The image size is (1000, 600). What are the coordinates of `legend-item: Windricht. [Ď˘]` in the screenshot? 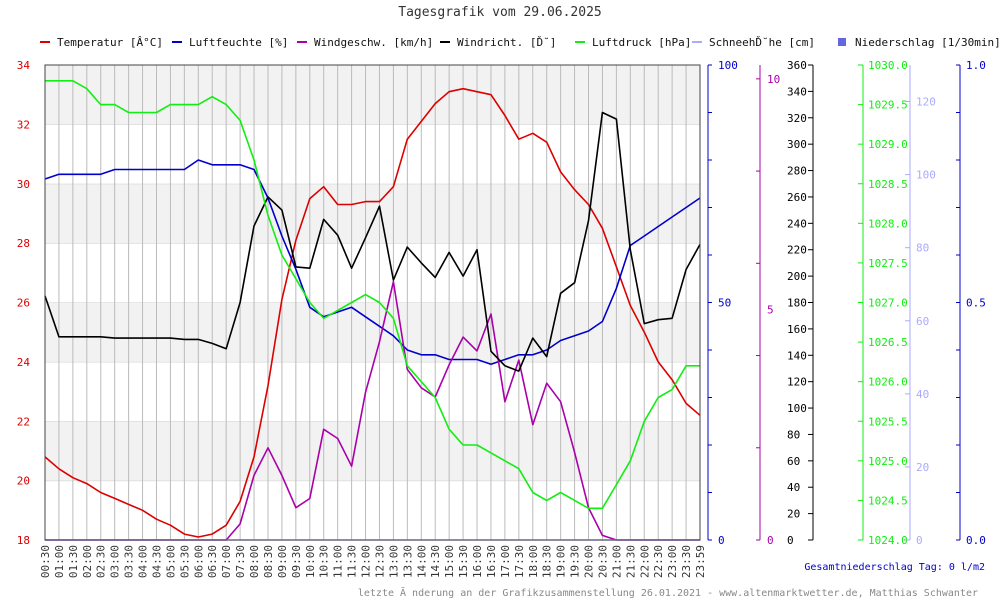 It's located at (498, 42).